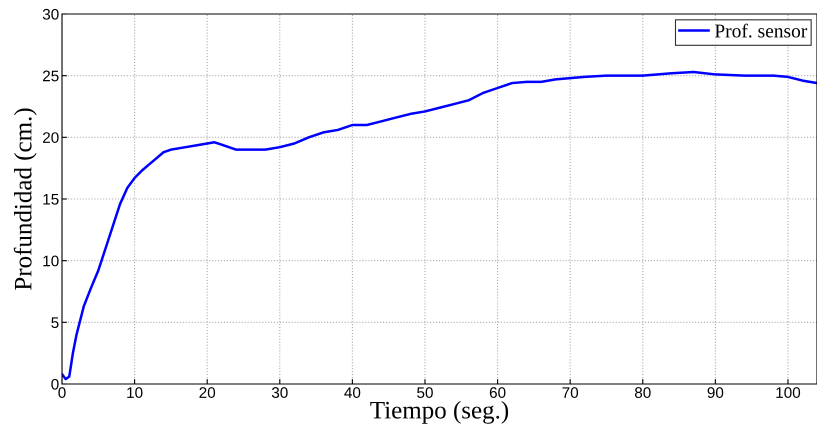 The width and height of the screenshot is (817, 434). Describe the element at coordinates (51, 199) in the screenshot. I see `y-tick-label: 15` at that location.